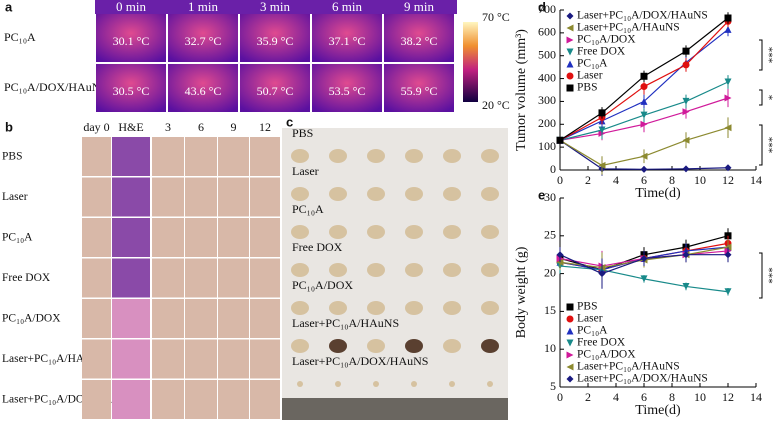 The image size is (784, 423). I want to click on scale-max: 70 °C, so click(496, 17).